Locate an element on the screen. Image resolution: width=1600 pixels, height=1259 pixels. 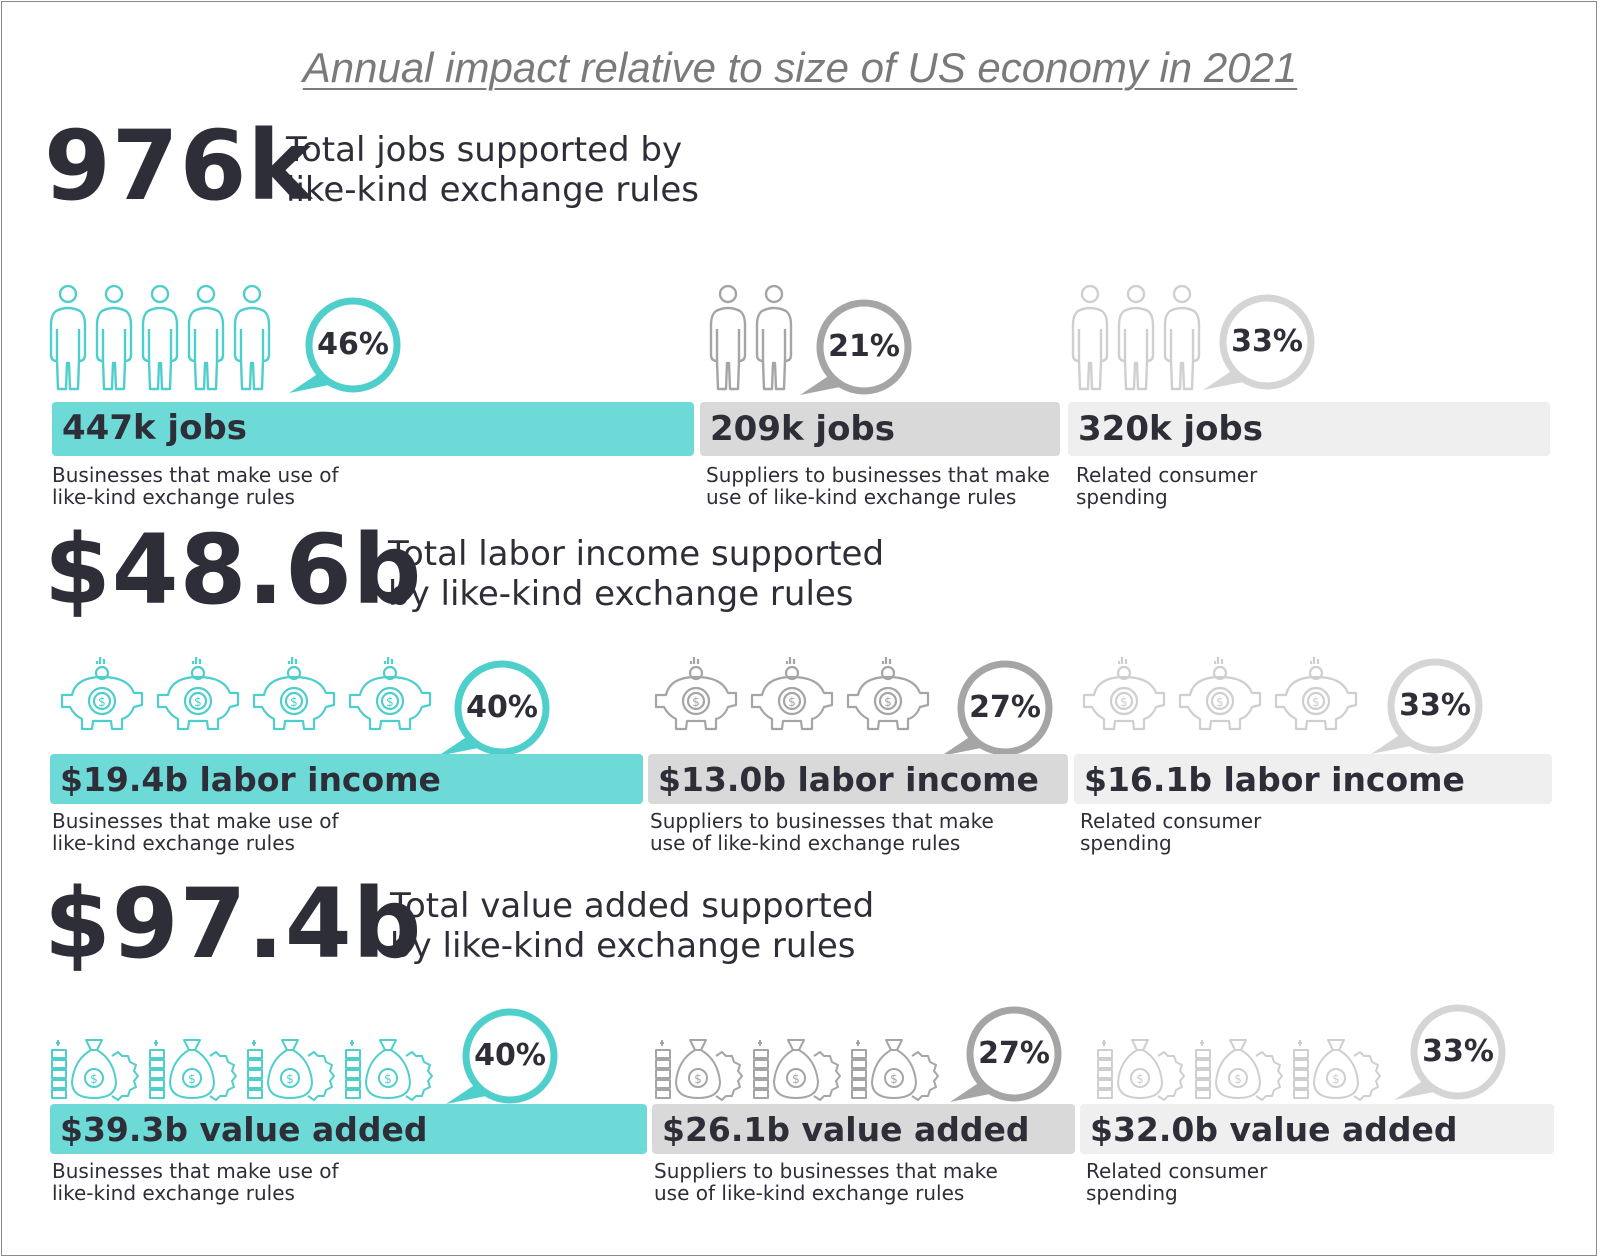
description-line: Total value added supported is located at coordinates (632, 906).